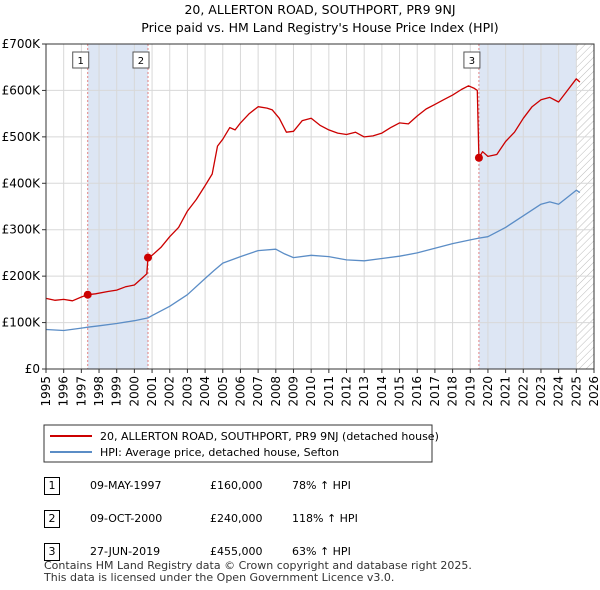  What do you see at coordinates (46, 391) in the screenshot?
I see `x-tick-label: 1995` at bounding box center [46, 391].